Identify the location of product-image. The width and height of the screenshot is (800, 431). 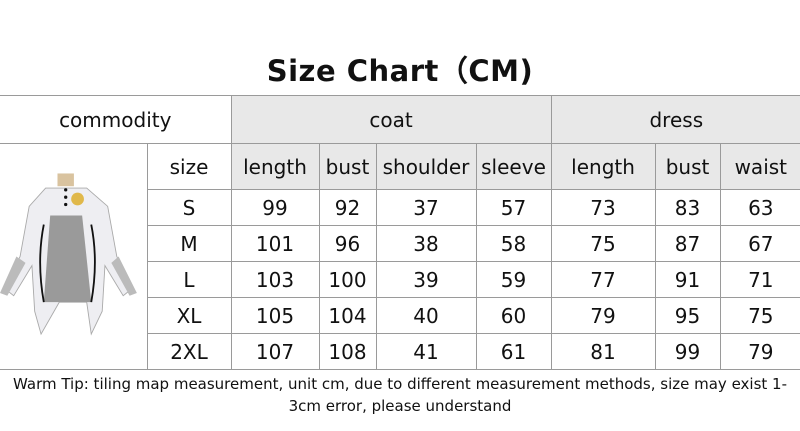
(74, 256).